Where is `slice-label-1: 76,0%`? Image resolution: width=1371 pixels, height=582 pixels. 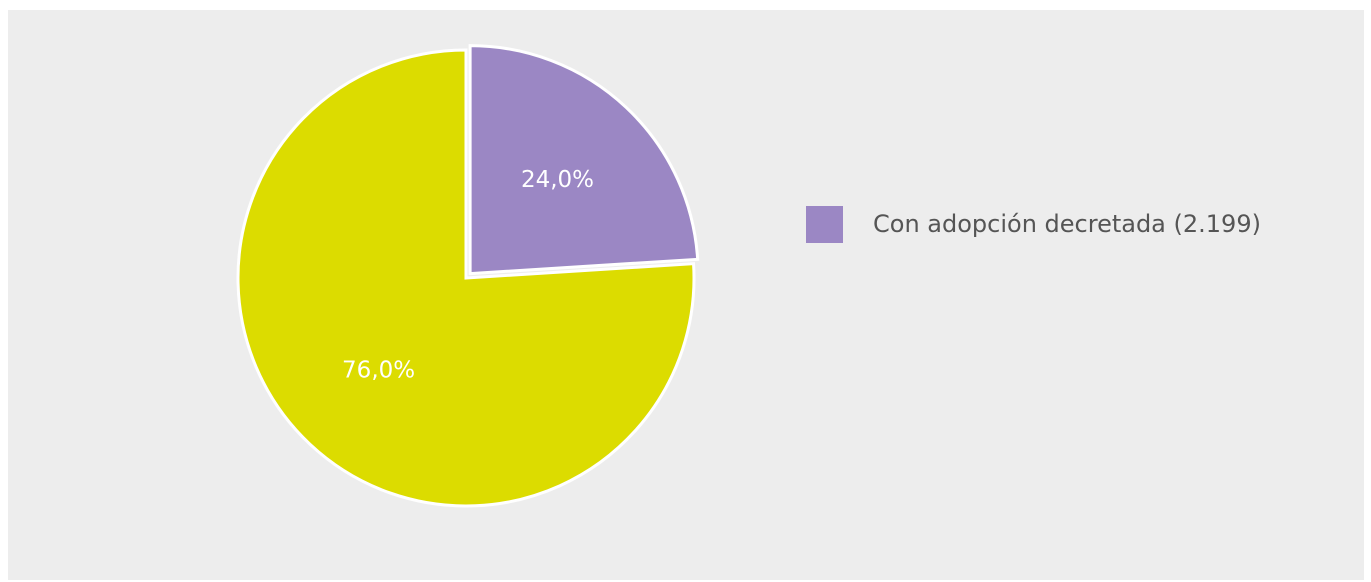 slice-label-1: 76,0% is located at coordinates (378, 371).